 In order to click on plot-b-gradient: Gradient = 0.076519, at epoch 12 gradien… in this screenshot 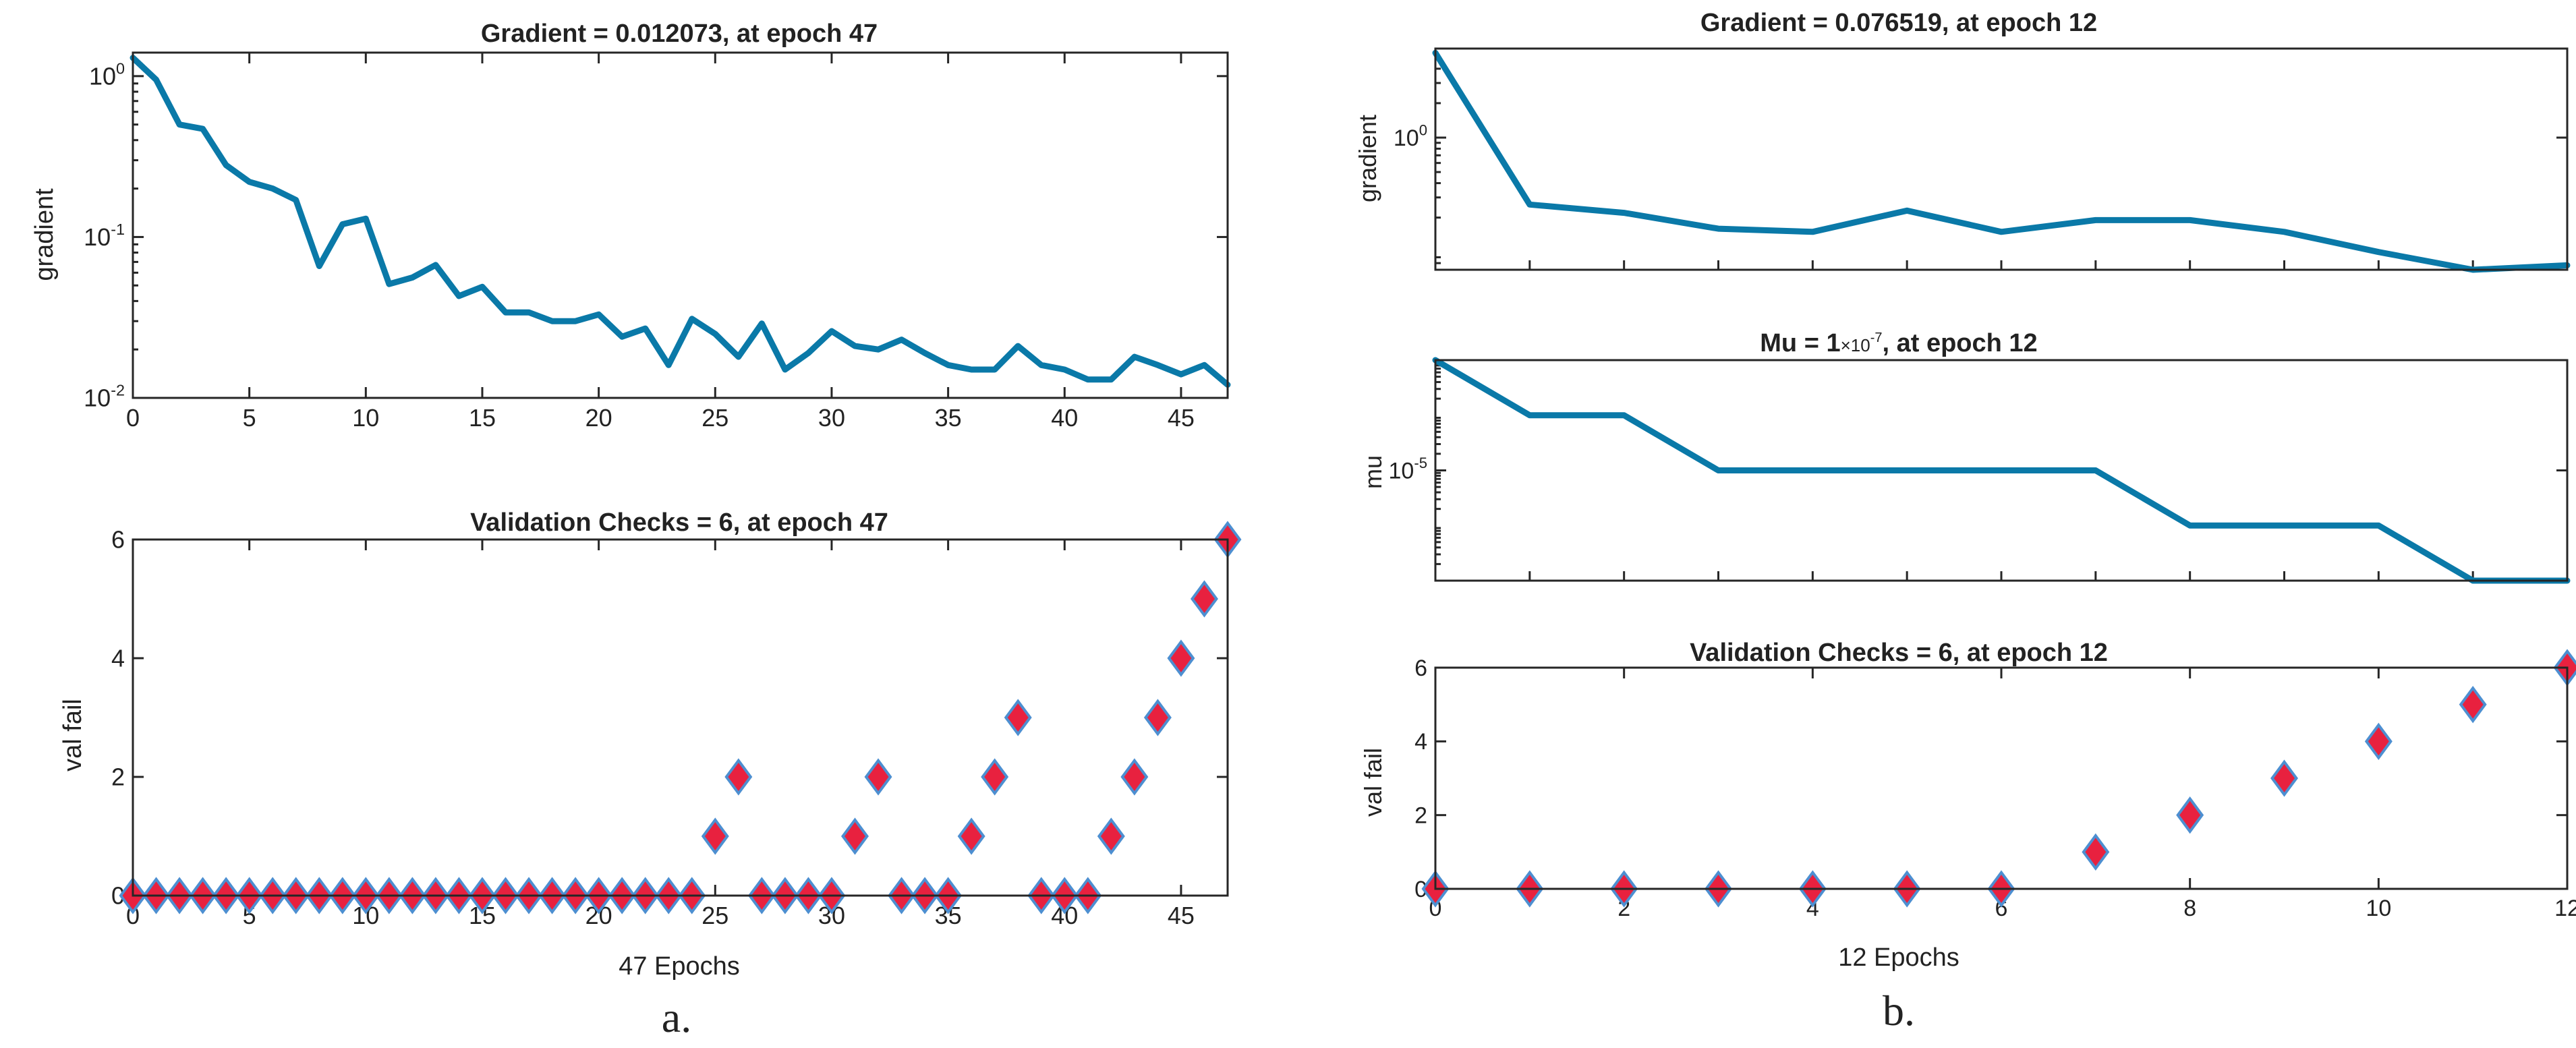, I will do `click(1962, 141)`.